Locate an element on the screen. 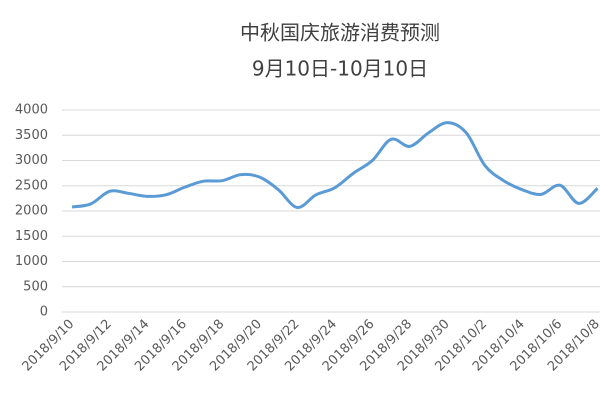 The height and width of the screenshot is (406, 600). y-tick-label: 500 is located at coordinates (35, 286).